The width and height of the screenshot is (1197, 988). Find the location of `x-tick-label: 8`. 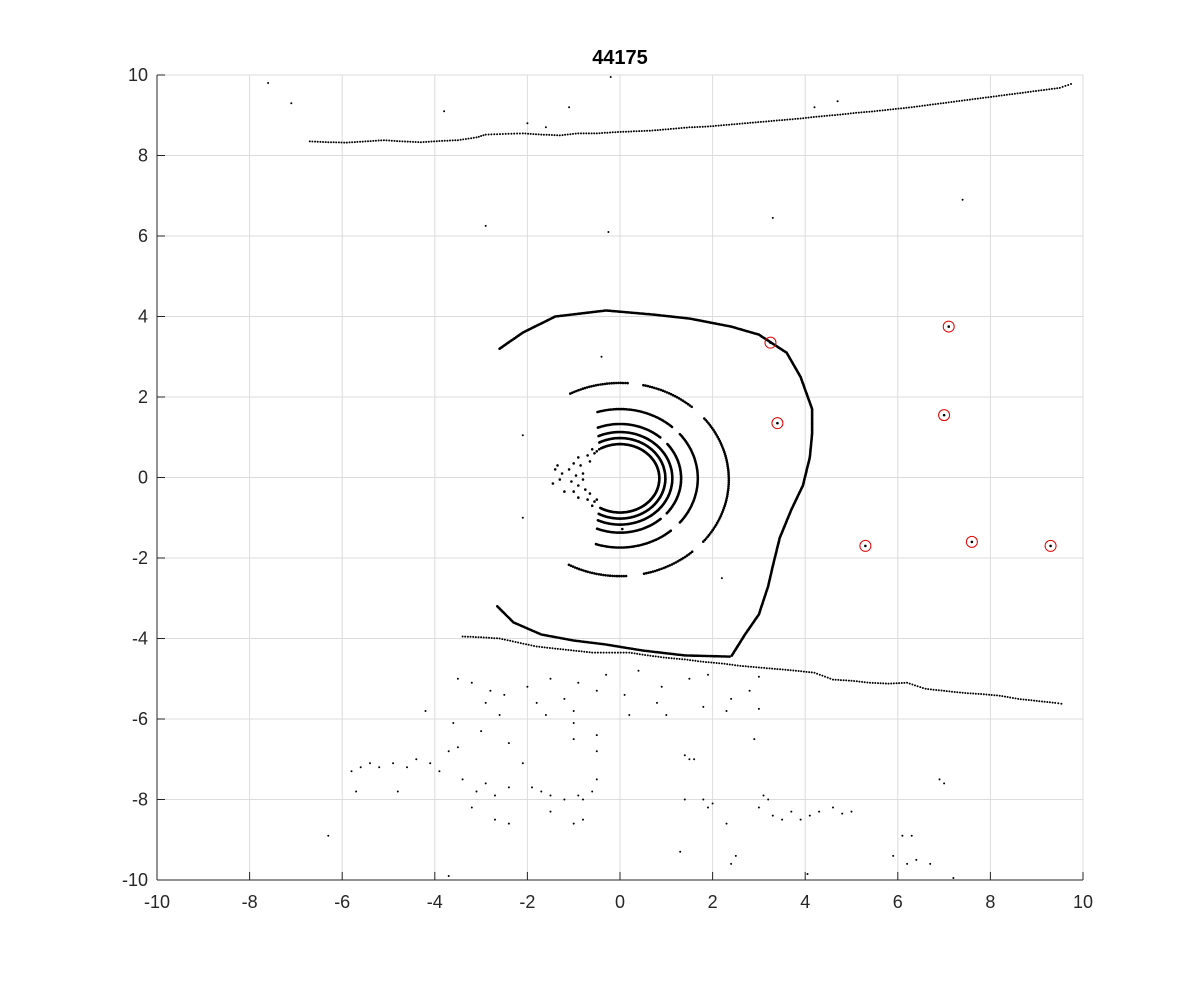

x-tick-label: 8 is located at coordinates (990, 902).